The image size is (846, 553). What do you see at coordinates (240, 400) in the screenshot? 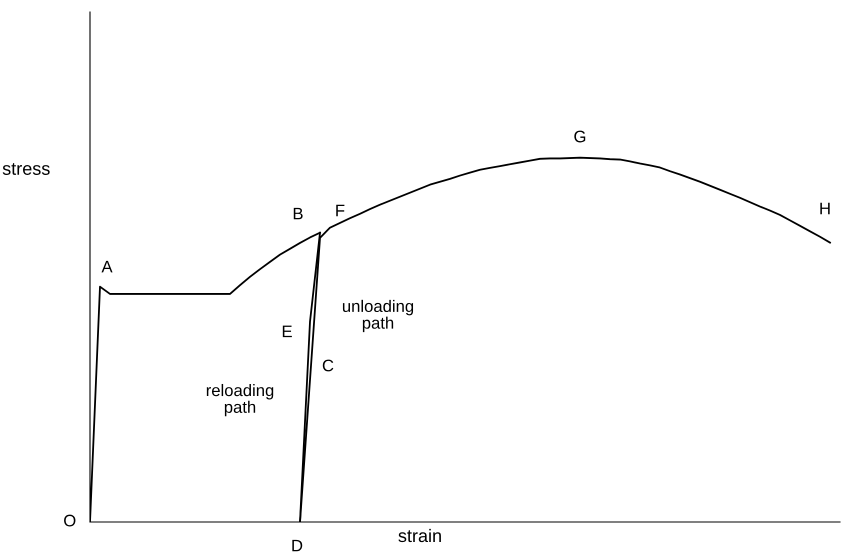
I see `annotation: reloading path` at bounding box center [240, 400].